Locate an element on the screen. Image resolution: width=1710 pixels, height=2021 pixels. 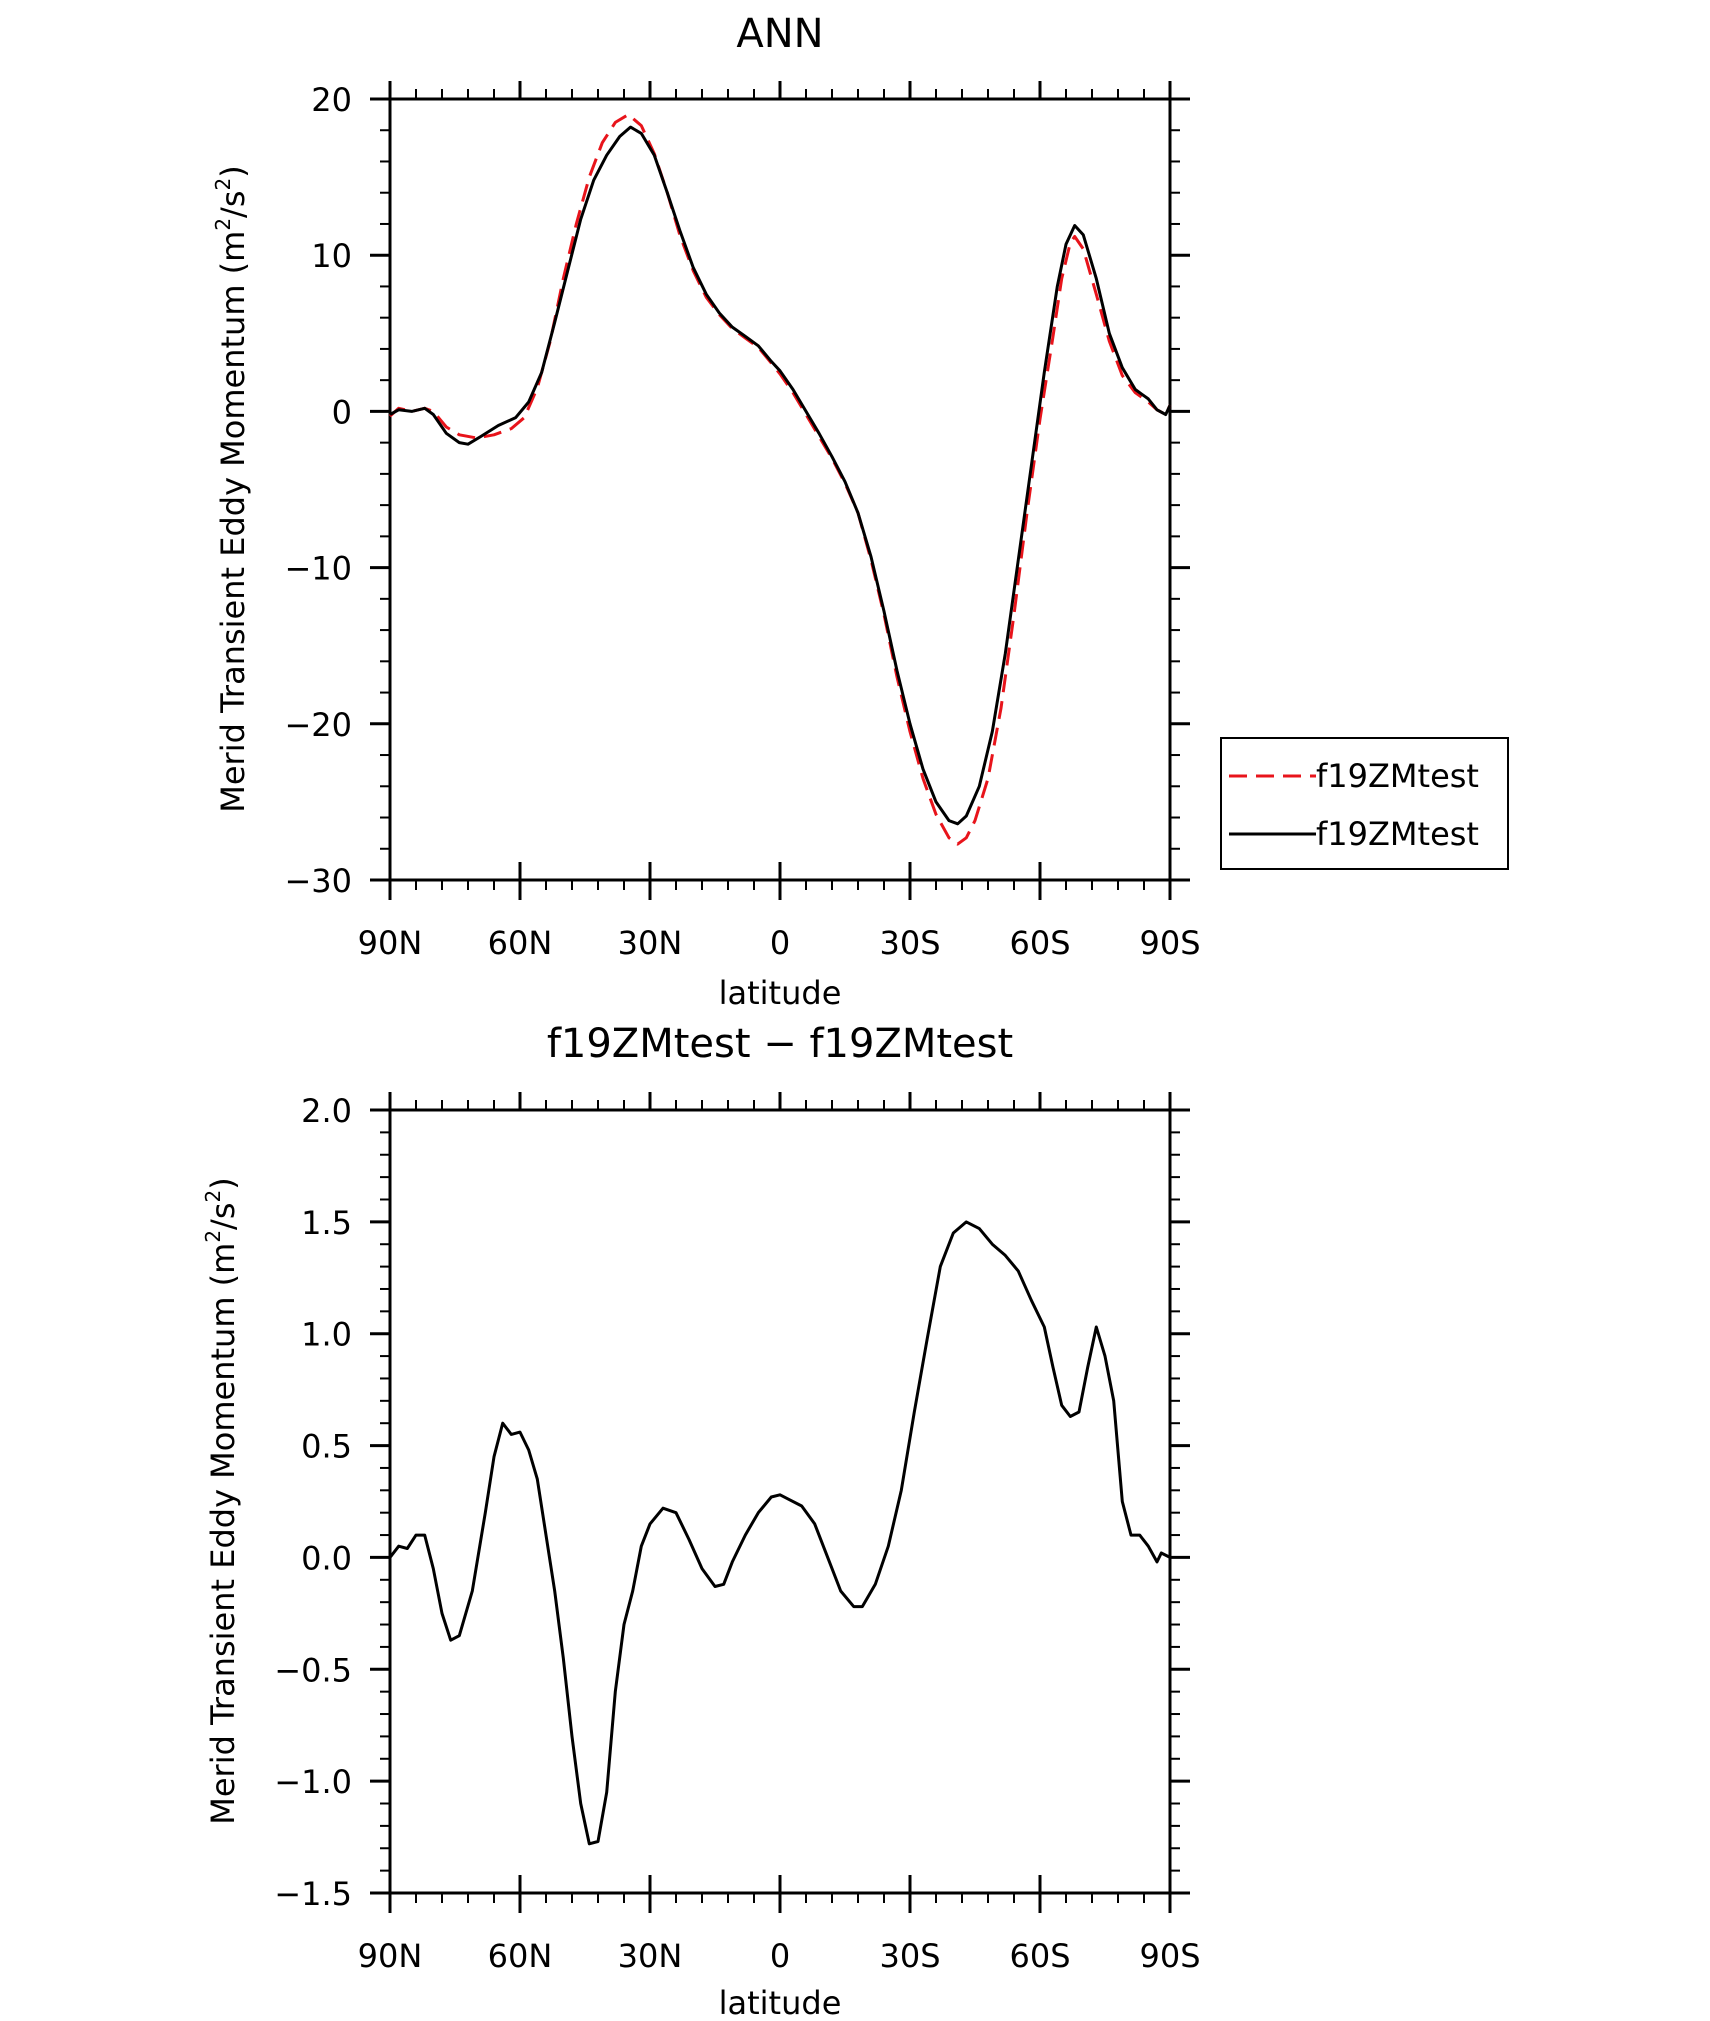
top-y-axis-unit-mid: /s is located at coordinates (233, 203).